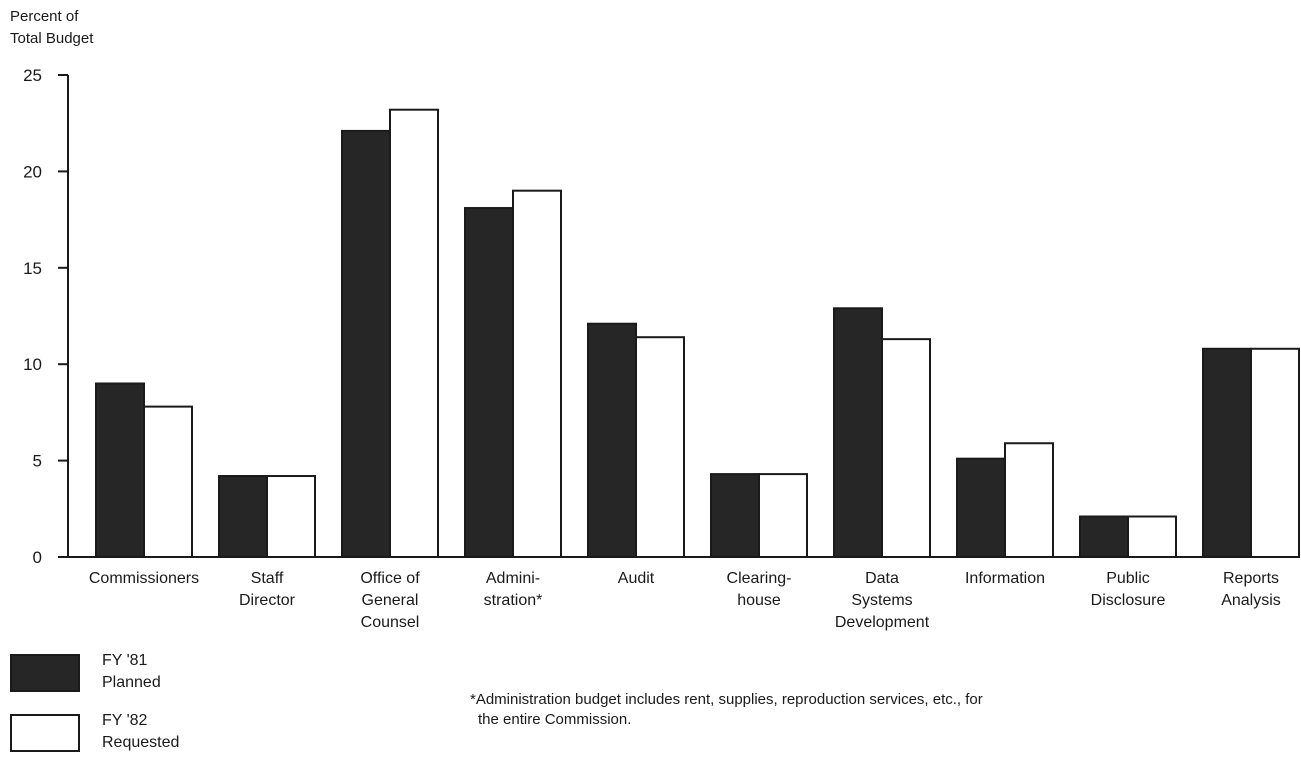 The image size is (1301, 774). Describe the element at coordinates (44, 16) in the screenshot. I see `y-axis-label-line: Percent of` at that location.